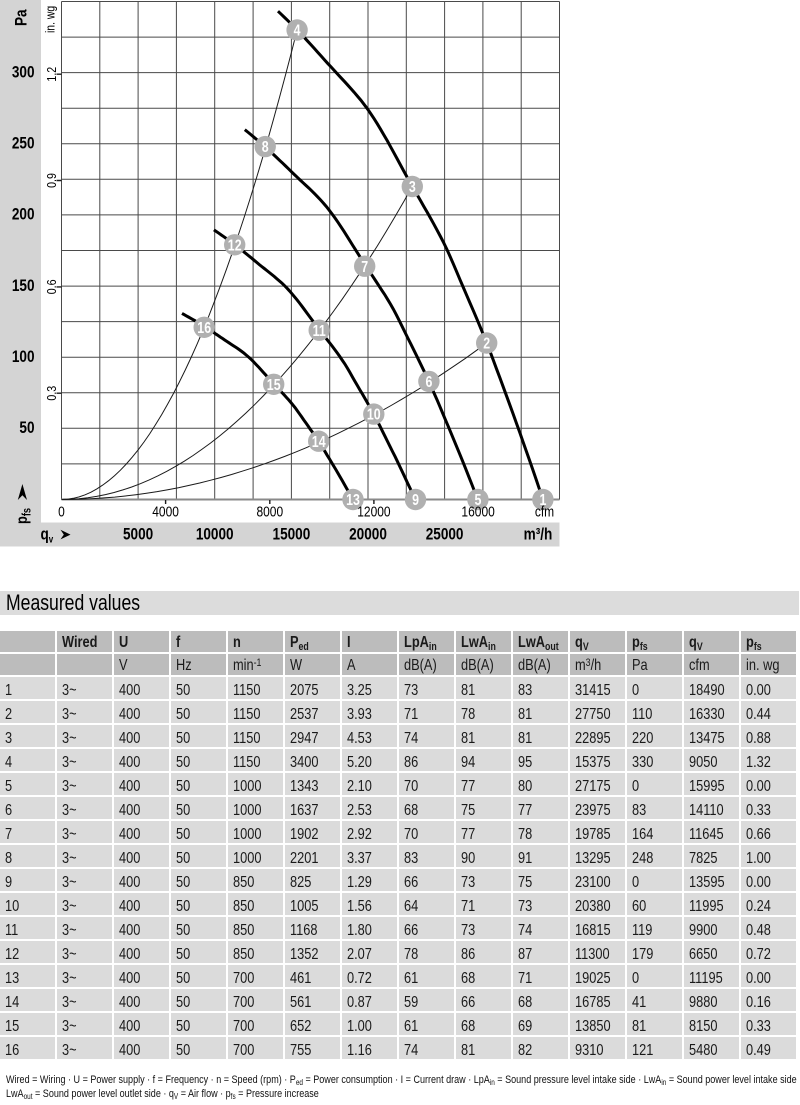 The width and height of the screenshot is (800, 1105). I want to click on svg-text: 0.6, so click(51, 286).